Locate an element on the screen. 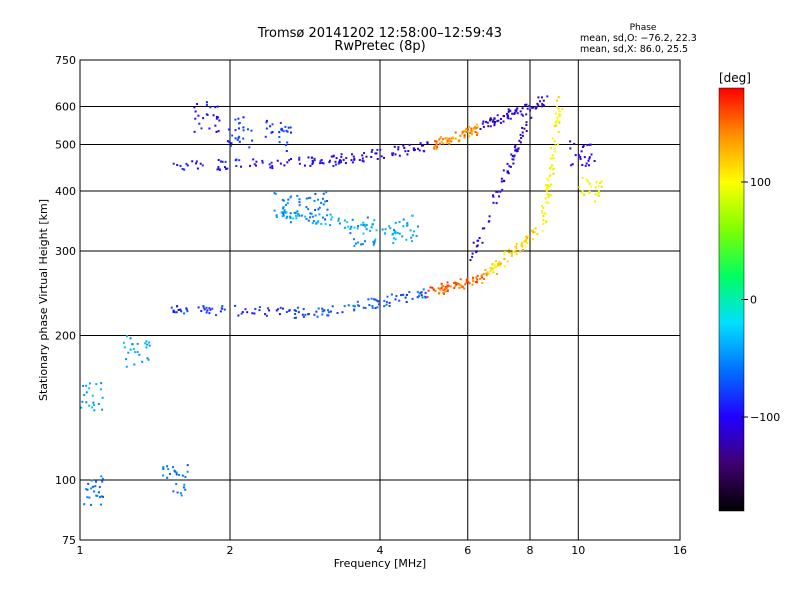 The width and height of the screenshot is (800, 600). x-tick-label: 4 is located at coordinates (380, 550).